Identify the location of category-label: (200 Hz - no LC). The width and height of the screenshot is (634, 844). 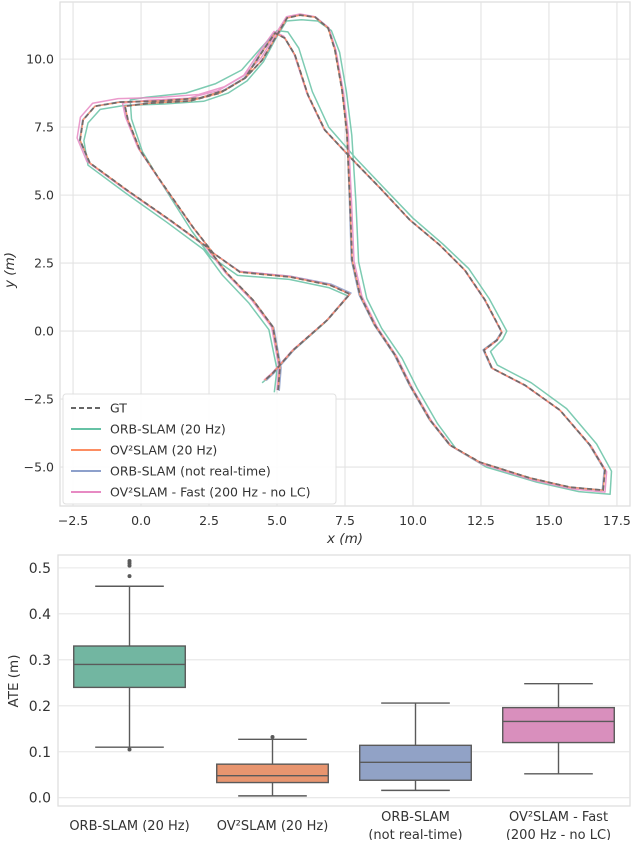
(558, 834).